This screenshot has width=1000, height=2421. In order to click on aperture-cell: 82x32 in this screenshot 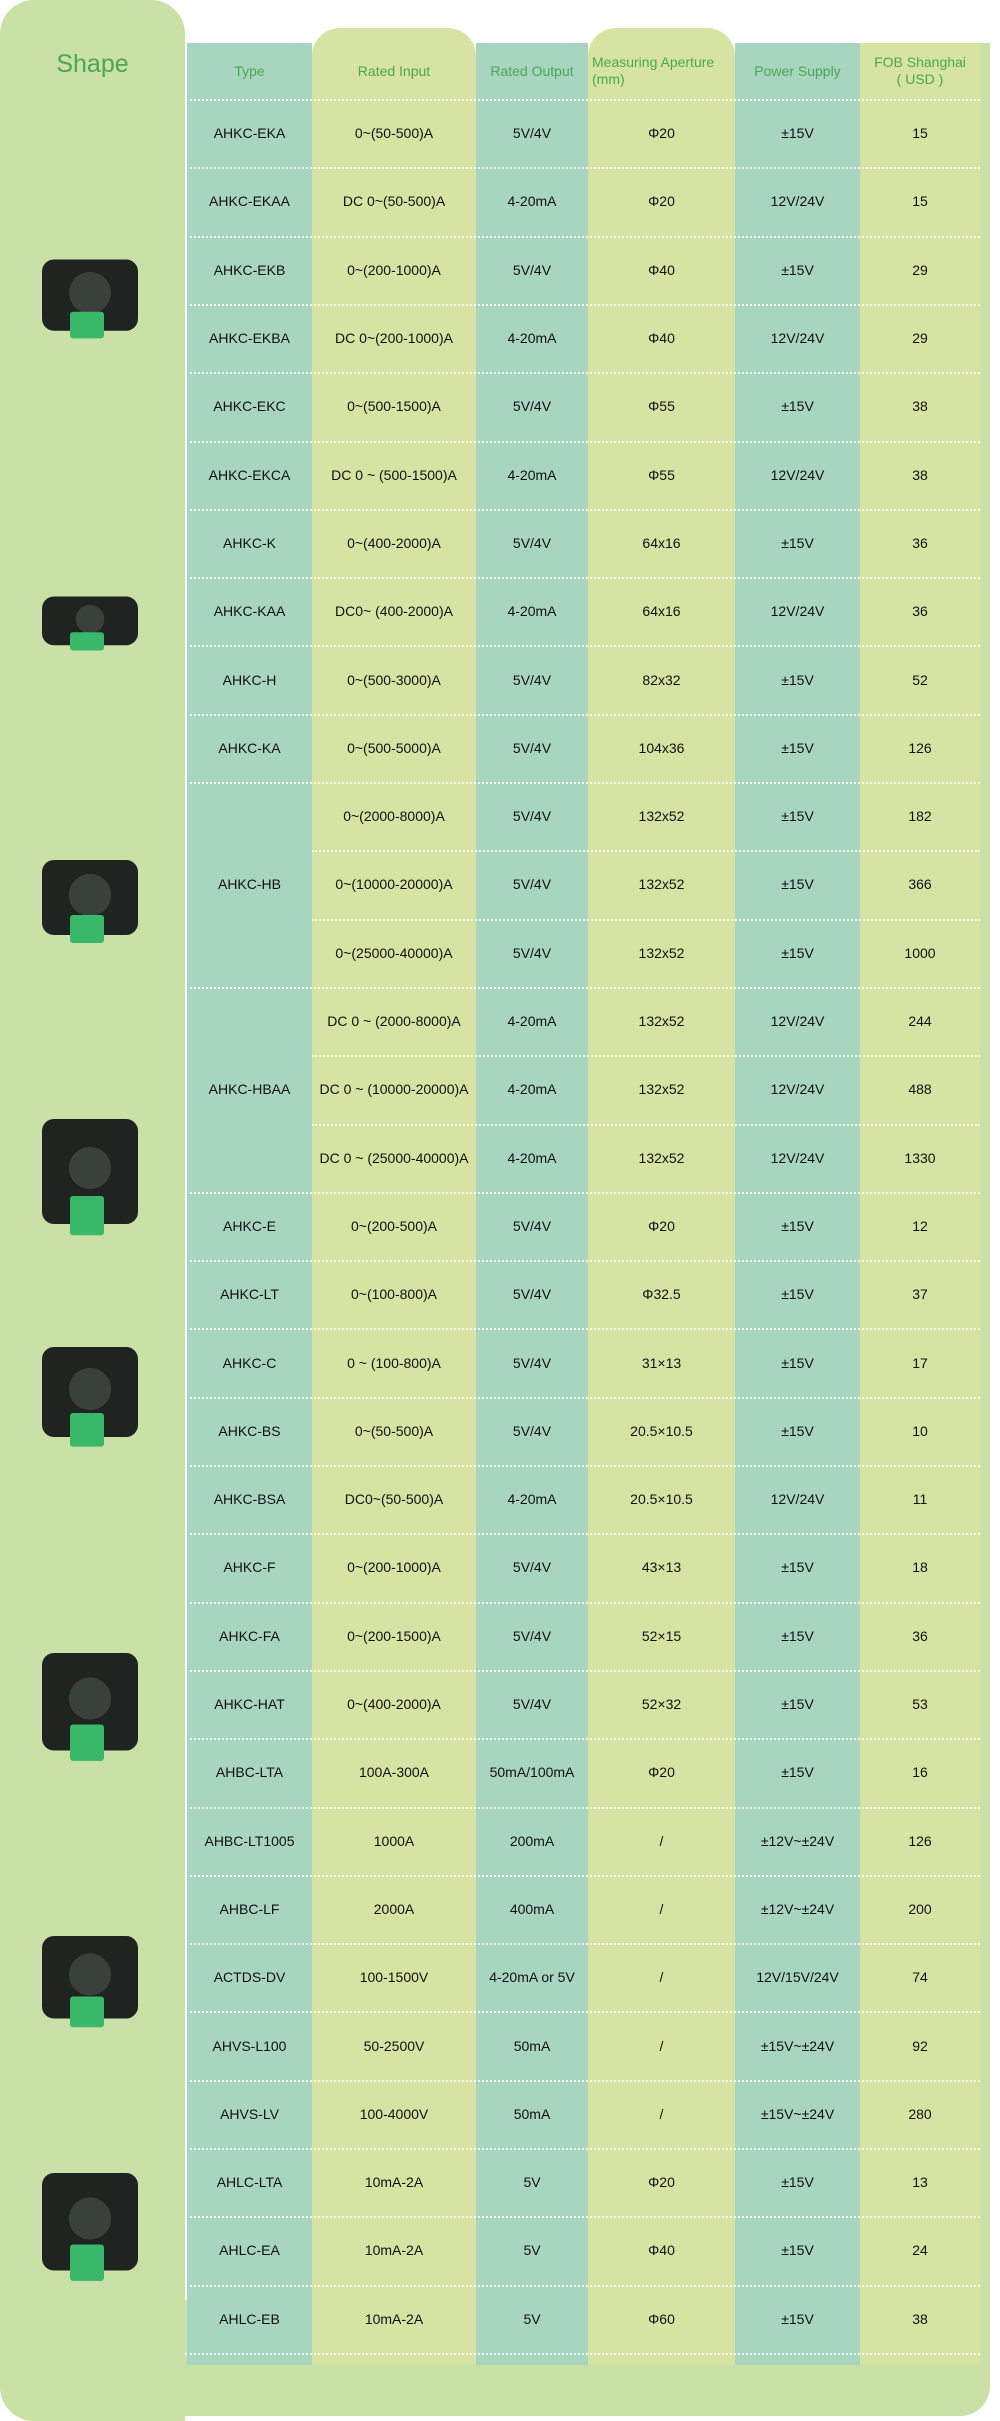, I will do `click(661, 679)`.